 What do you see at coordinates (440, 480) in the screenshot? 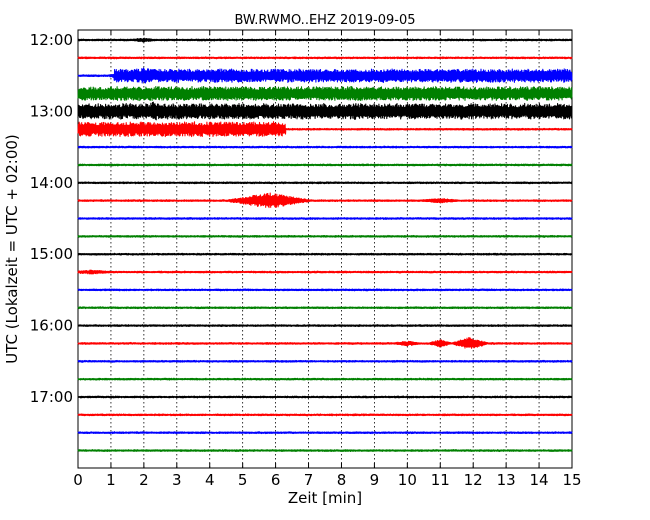
I see `x-tick-label: 11` at bounding box center [440, 480].